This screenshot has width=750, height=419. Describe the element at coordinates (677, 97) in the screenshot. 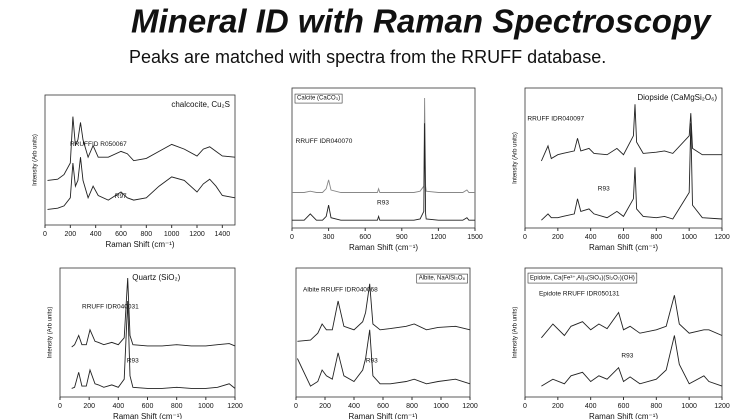

I see `chart-title: Diopside (CaMgSi₂O₆)` at that location.